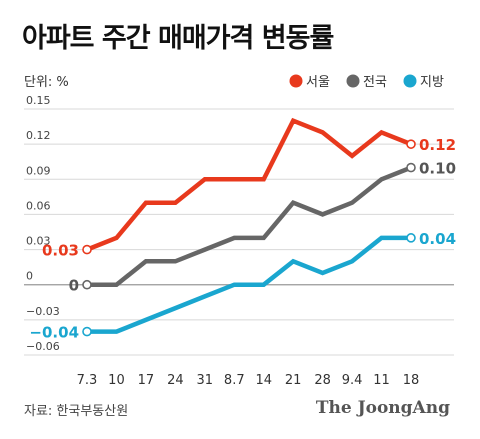 This screenshot has width=480, height=439. What do you see at coordinates (375, 82) in the screenshot?
I see `legend-label: 전국` at bounding box center [375, 82].